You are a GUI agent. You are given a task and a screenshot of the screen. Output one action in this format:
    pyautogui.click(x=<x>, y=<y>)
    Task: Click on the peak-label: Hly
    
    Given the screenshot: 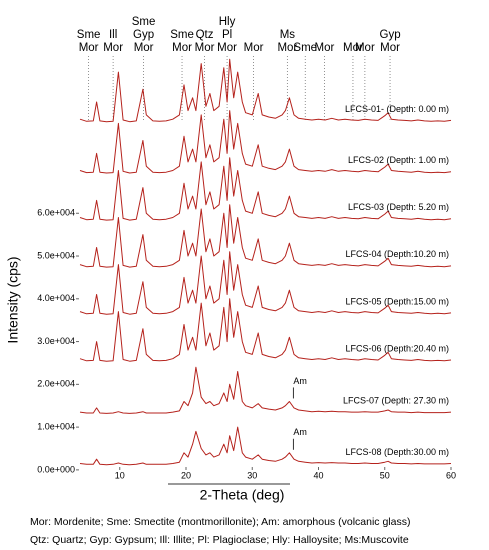 What is the action you would take?
    pyautogui.click(x=227, y=22)
    